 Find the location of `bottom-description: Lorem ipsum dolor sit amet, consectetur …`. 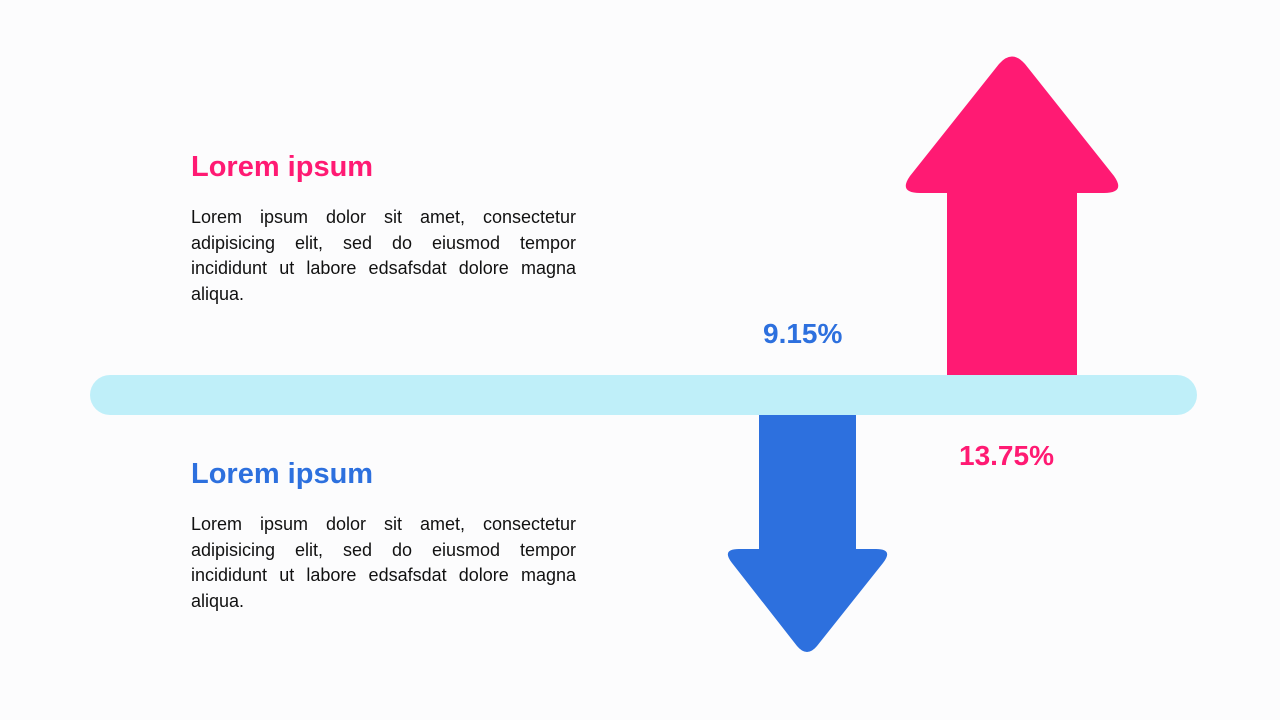

bottom-description: Lorem ipsum dolor sit amet, consectetur … is located at coordinates (383, 562).